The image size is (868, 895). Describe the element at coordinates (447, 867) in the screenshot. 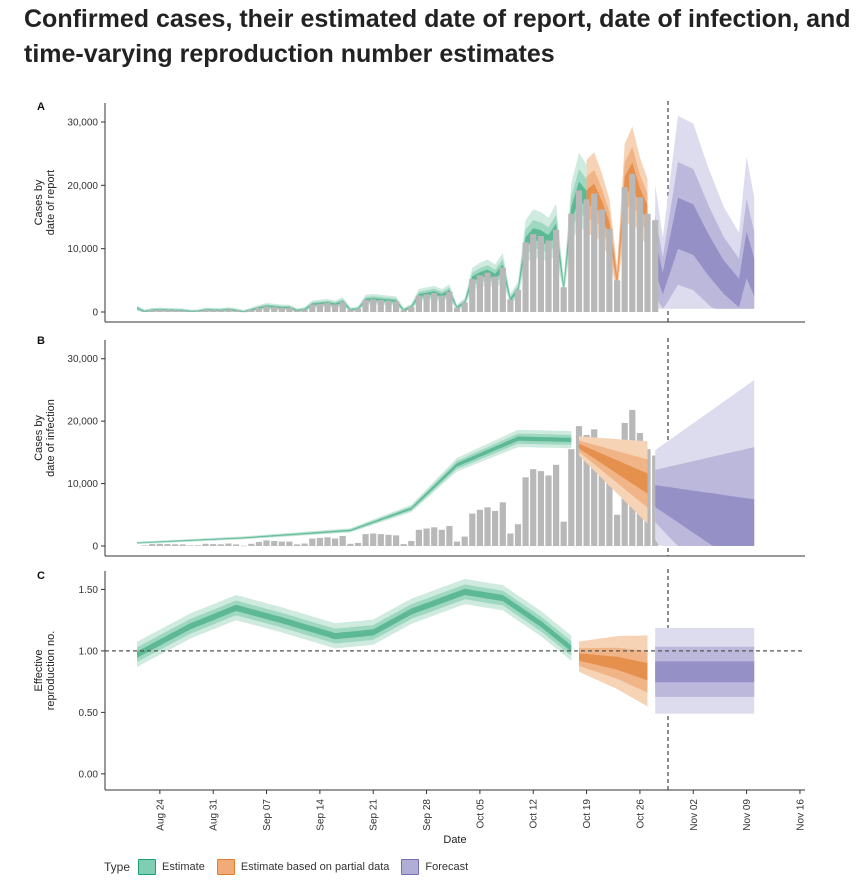

I see `legend-label-forecast: Forecast` at that location.